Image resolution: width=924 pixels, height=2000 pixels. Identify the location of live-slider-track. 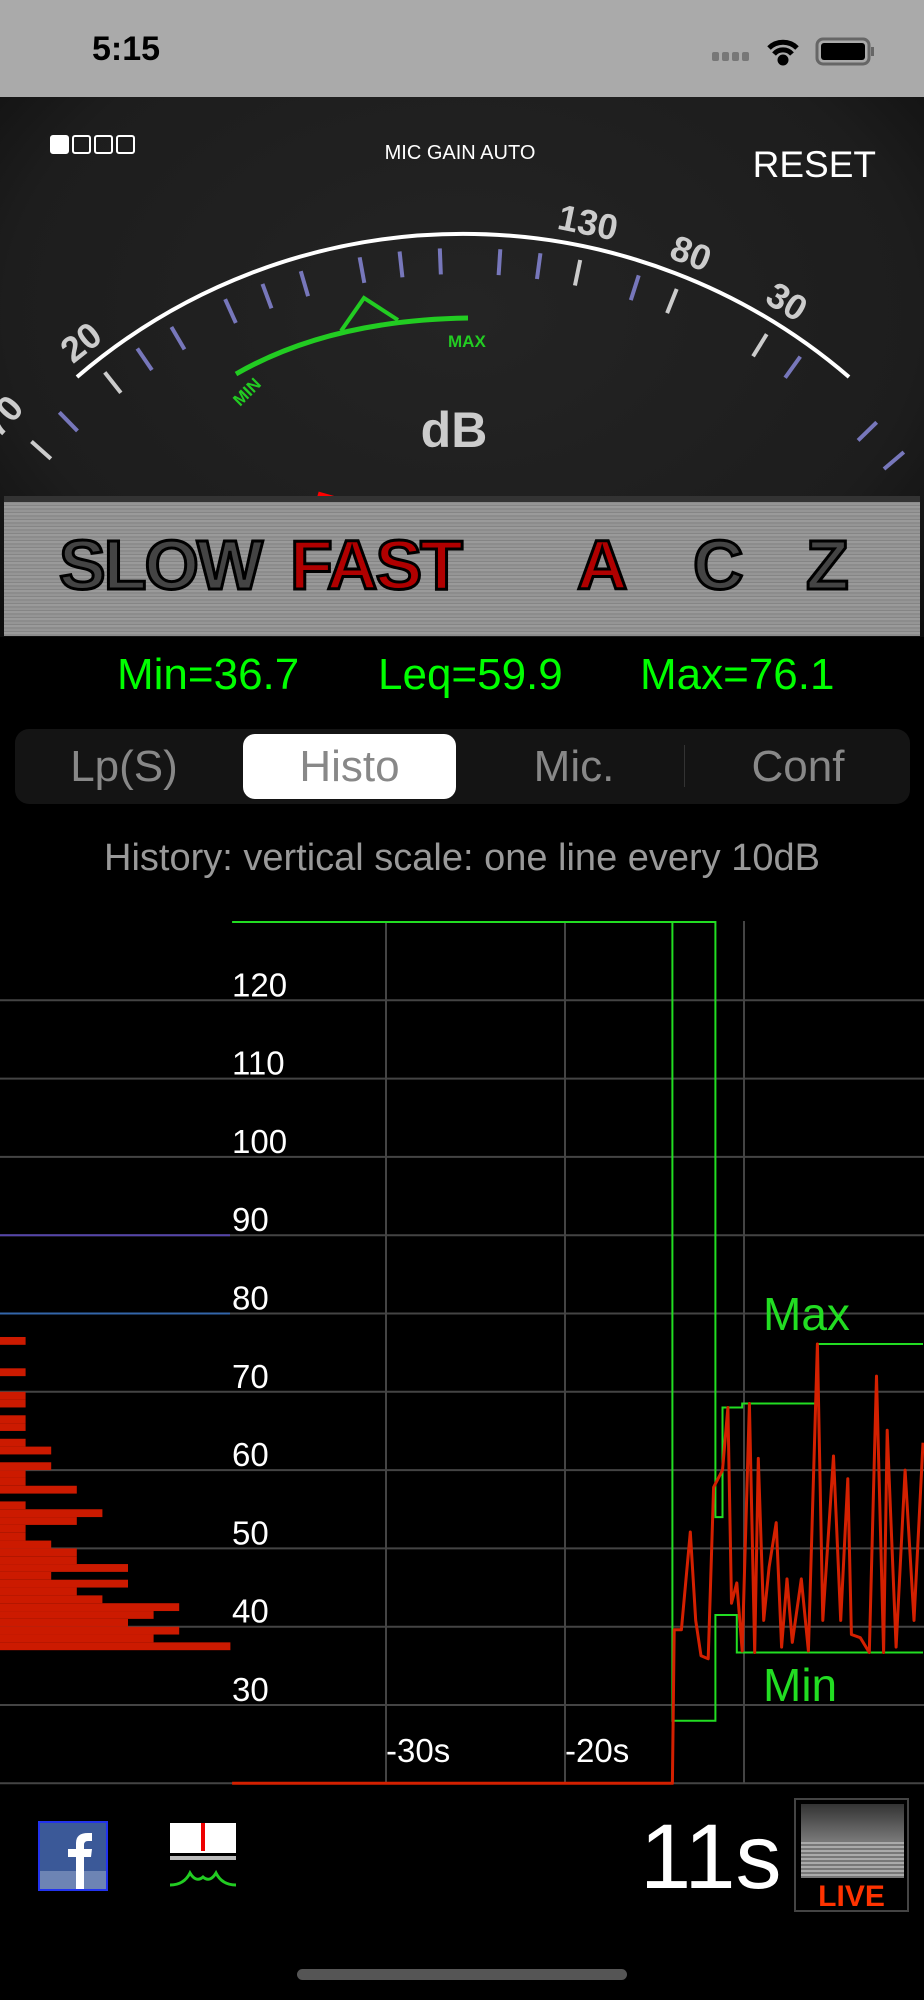
(852, 1822).